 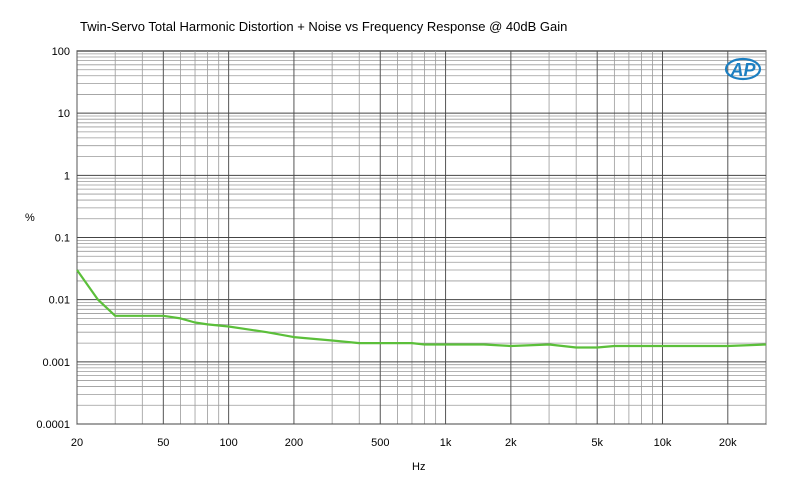 What do you see at coordinates (663, 443) in the screenshot?
I see `x-tick-label: 10k` at bounding box center [663, 443].